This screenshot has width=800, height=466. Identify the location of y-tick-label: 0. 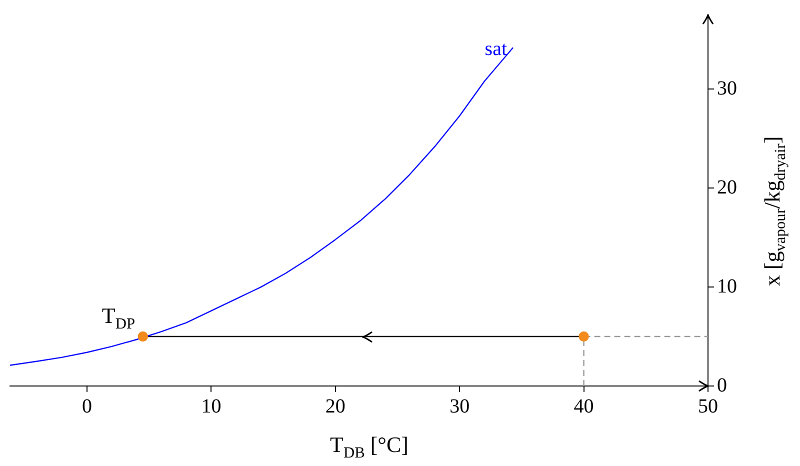
(722, 385).